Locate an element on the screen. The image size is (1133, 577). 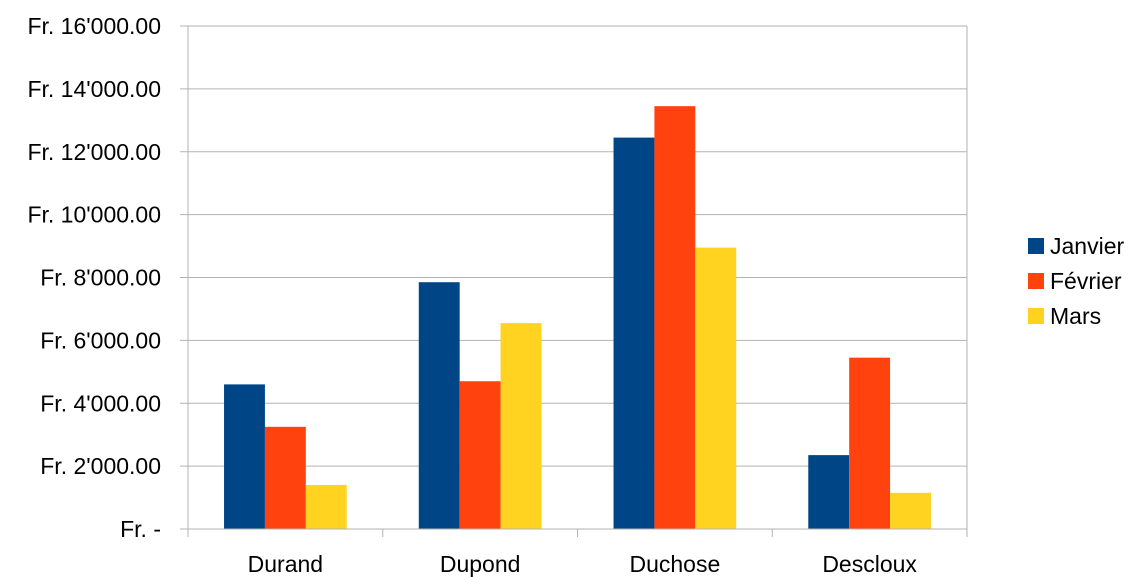
bar-mars-duchose is located at coordinates (716, 388).